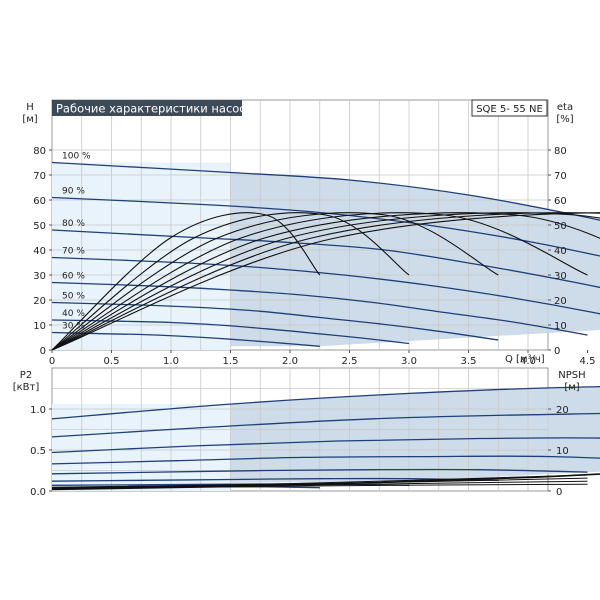  What do you see at coordinates (557, 351) in the screenshot?
I see `y-right-tick-label: 0` at bounding box center [557, 351].